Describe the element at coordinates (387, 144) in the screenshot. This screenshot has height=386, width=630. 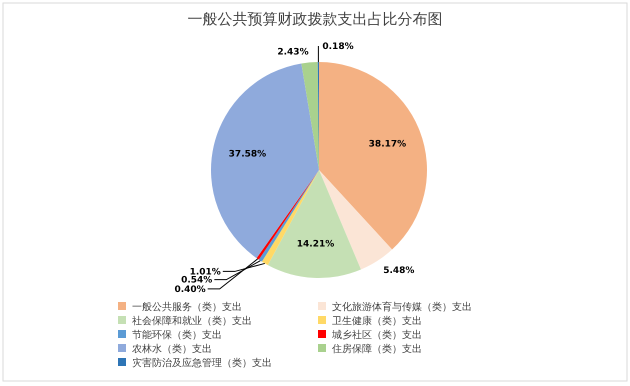
I see `data-label: 38.17%` at that location.